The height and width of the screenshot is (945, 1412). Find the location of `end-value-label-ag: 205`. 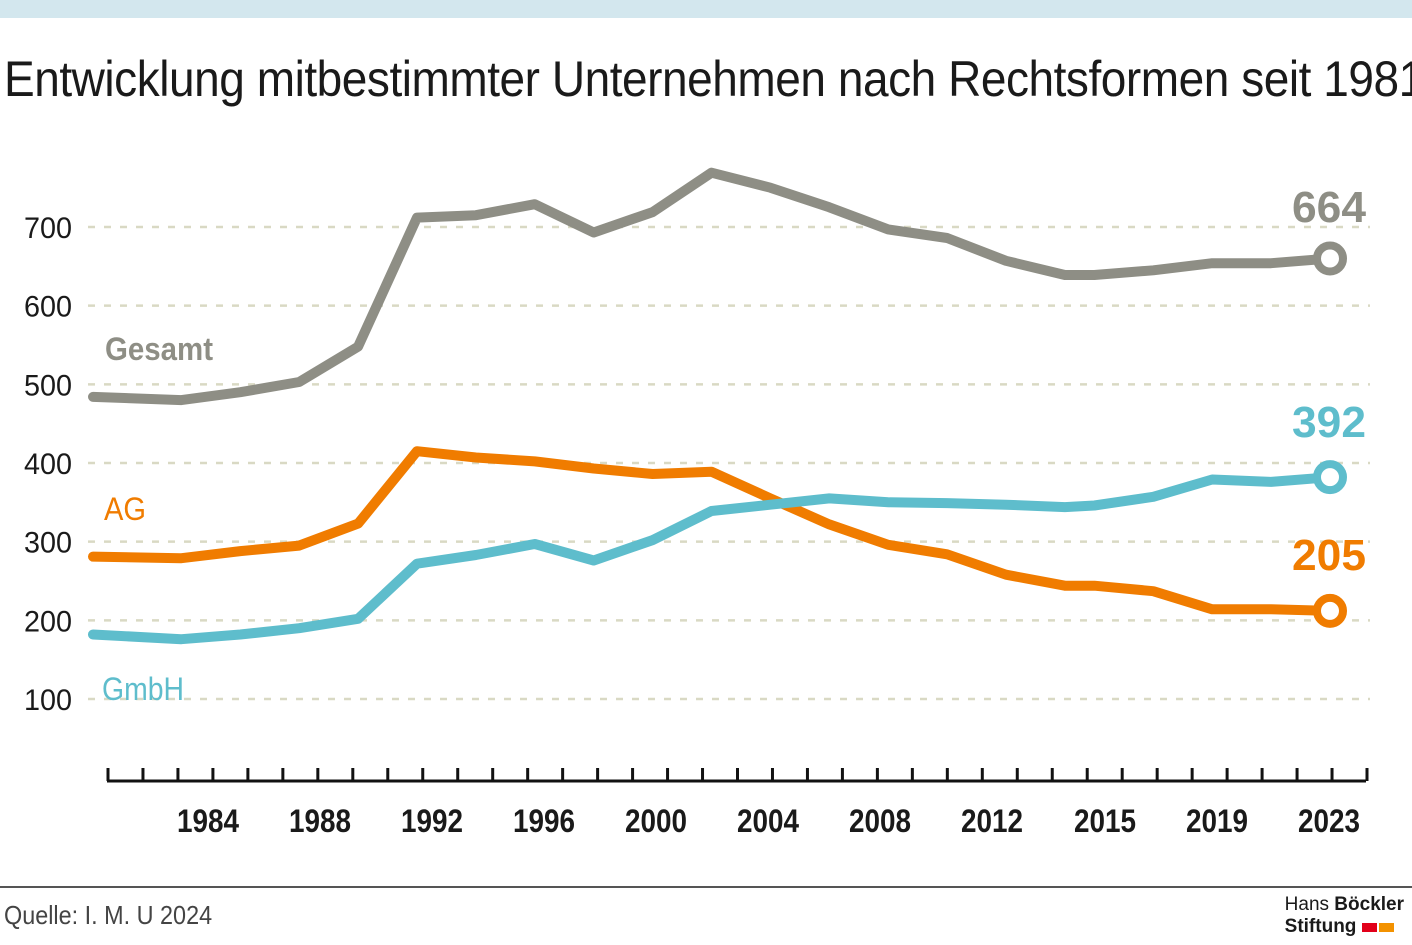

end-value-label-ag: 205 is located at coordinates (1329, 555).